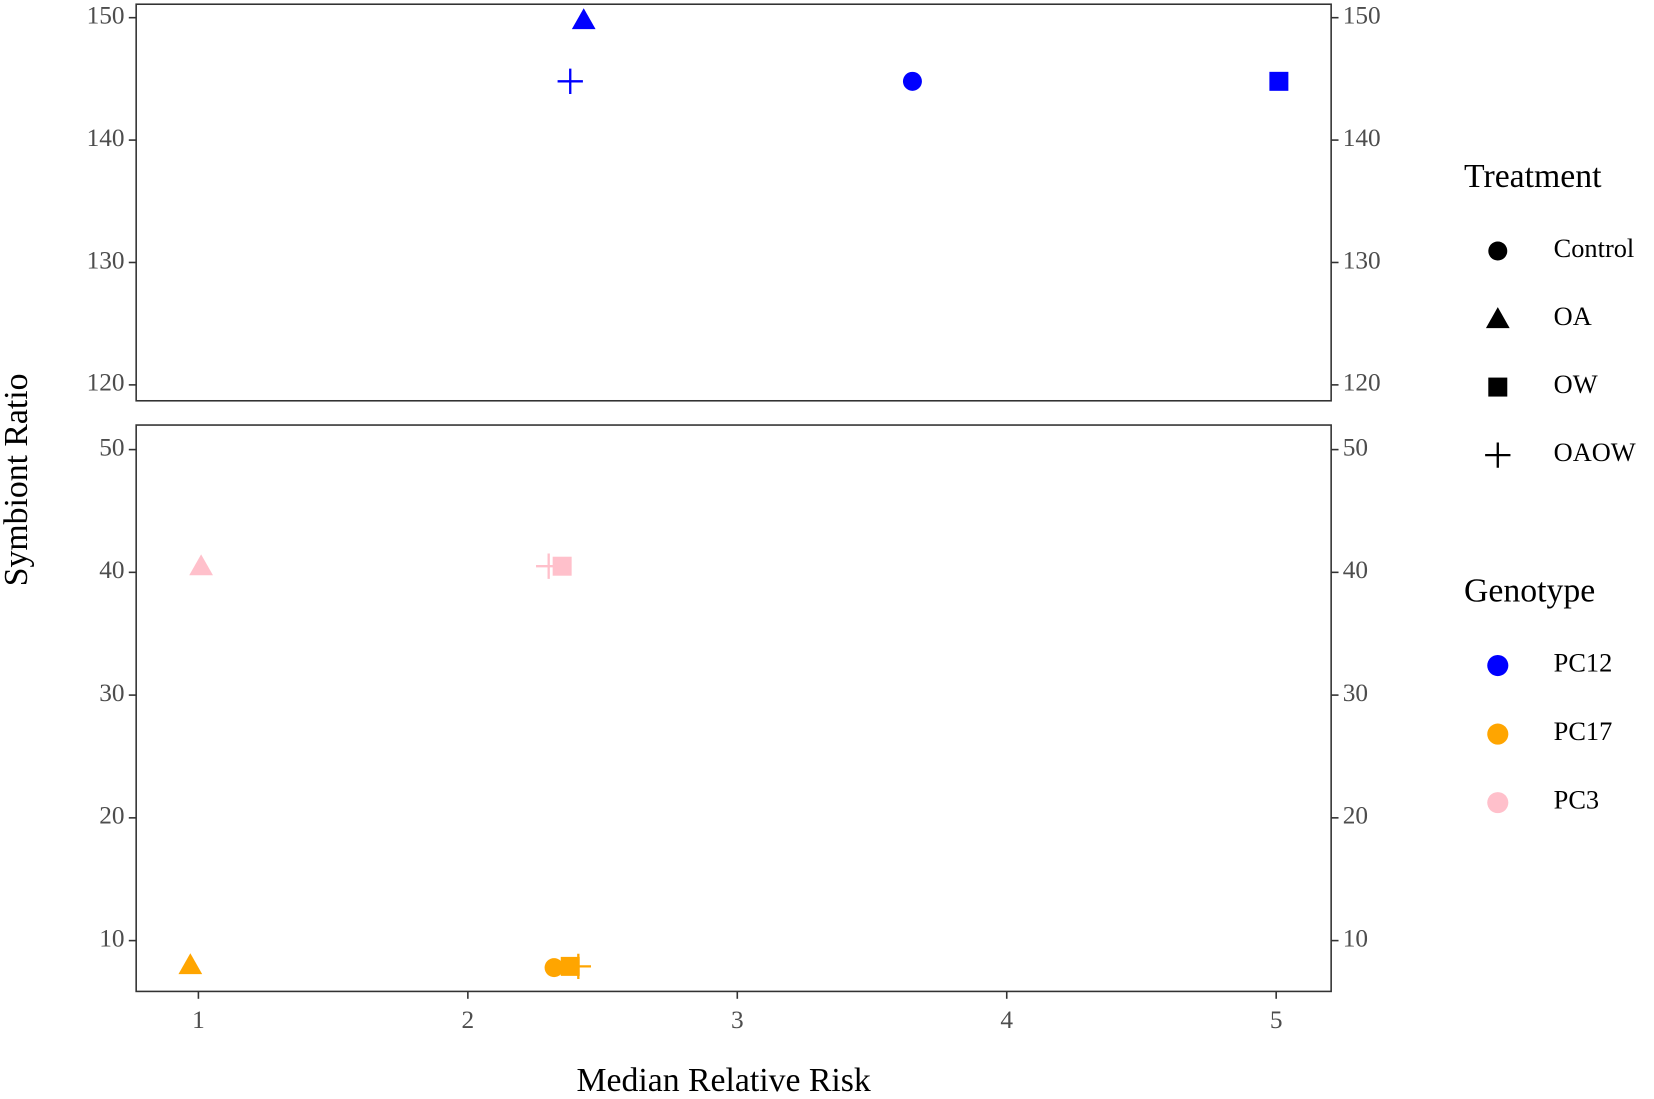 The image size is (1654, 1099). Describe the element at coordinates (1006, 1020) in the screenshot. I see `x-tick-label: 4` at that location.